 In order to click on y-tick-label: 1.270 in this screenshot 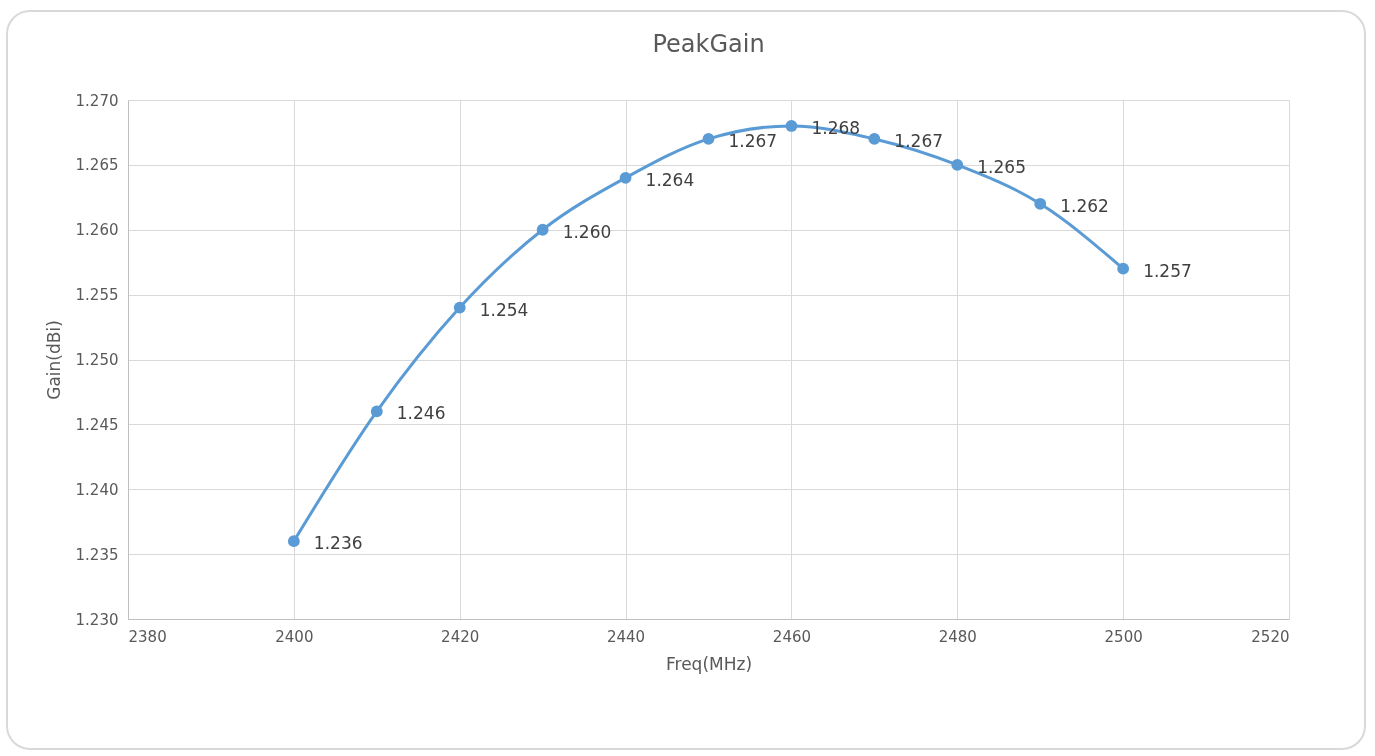, I will do `click(97, 100)`.